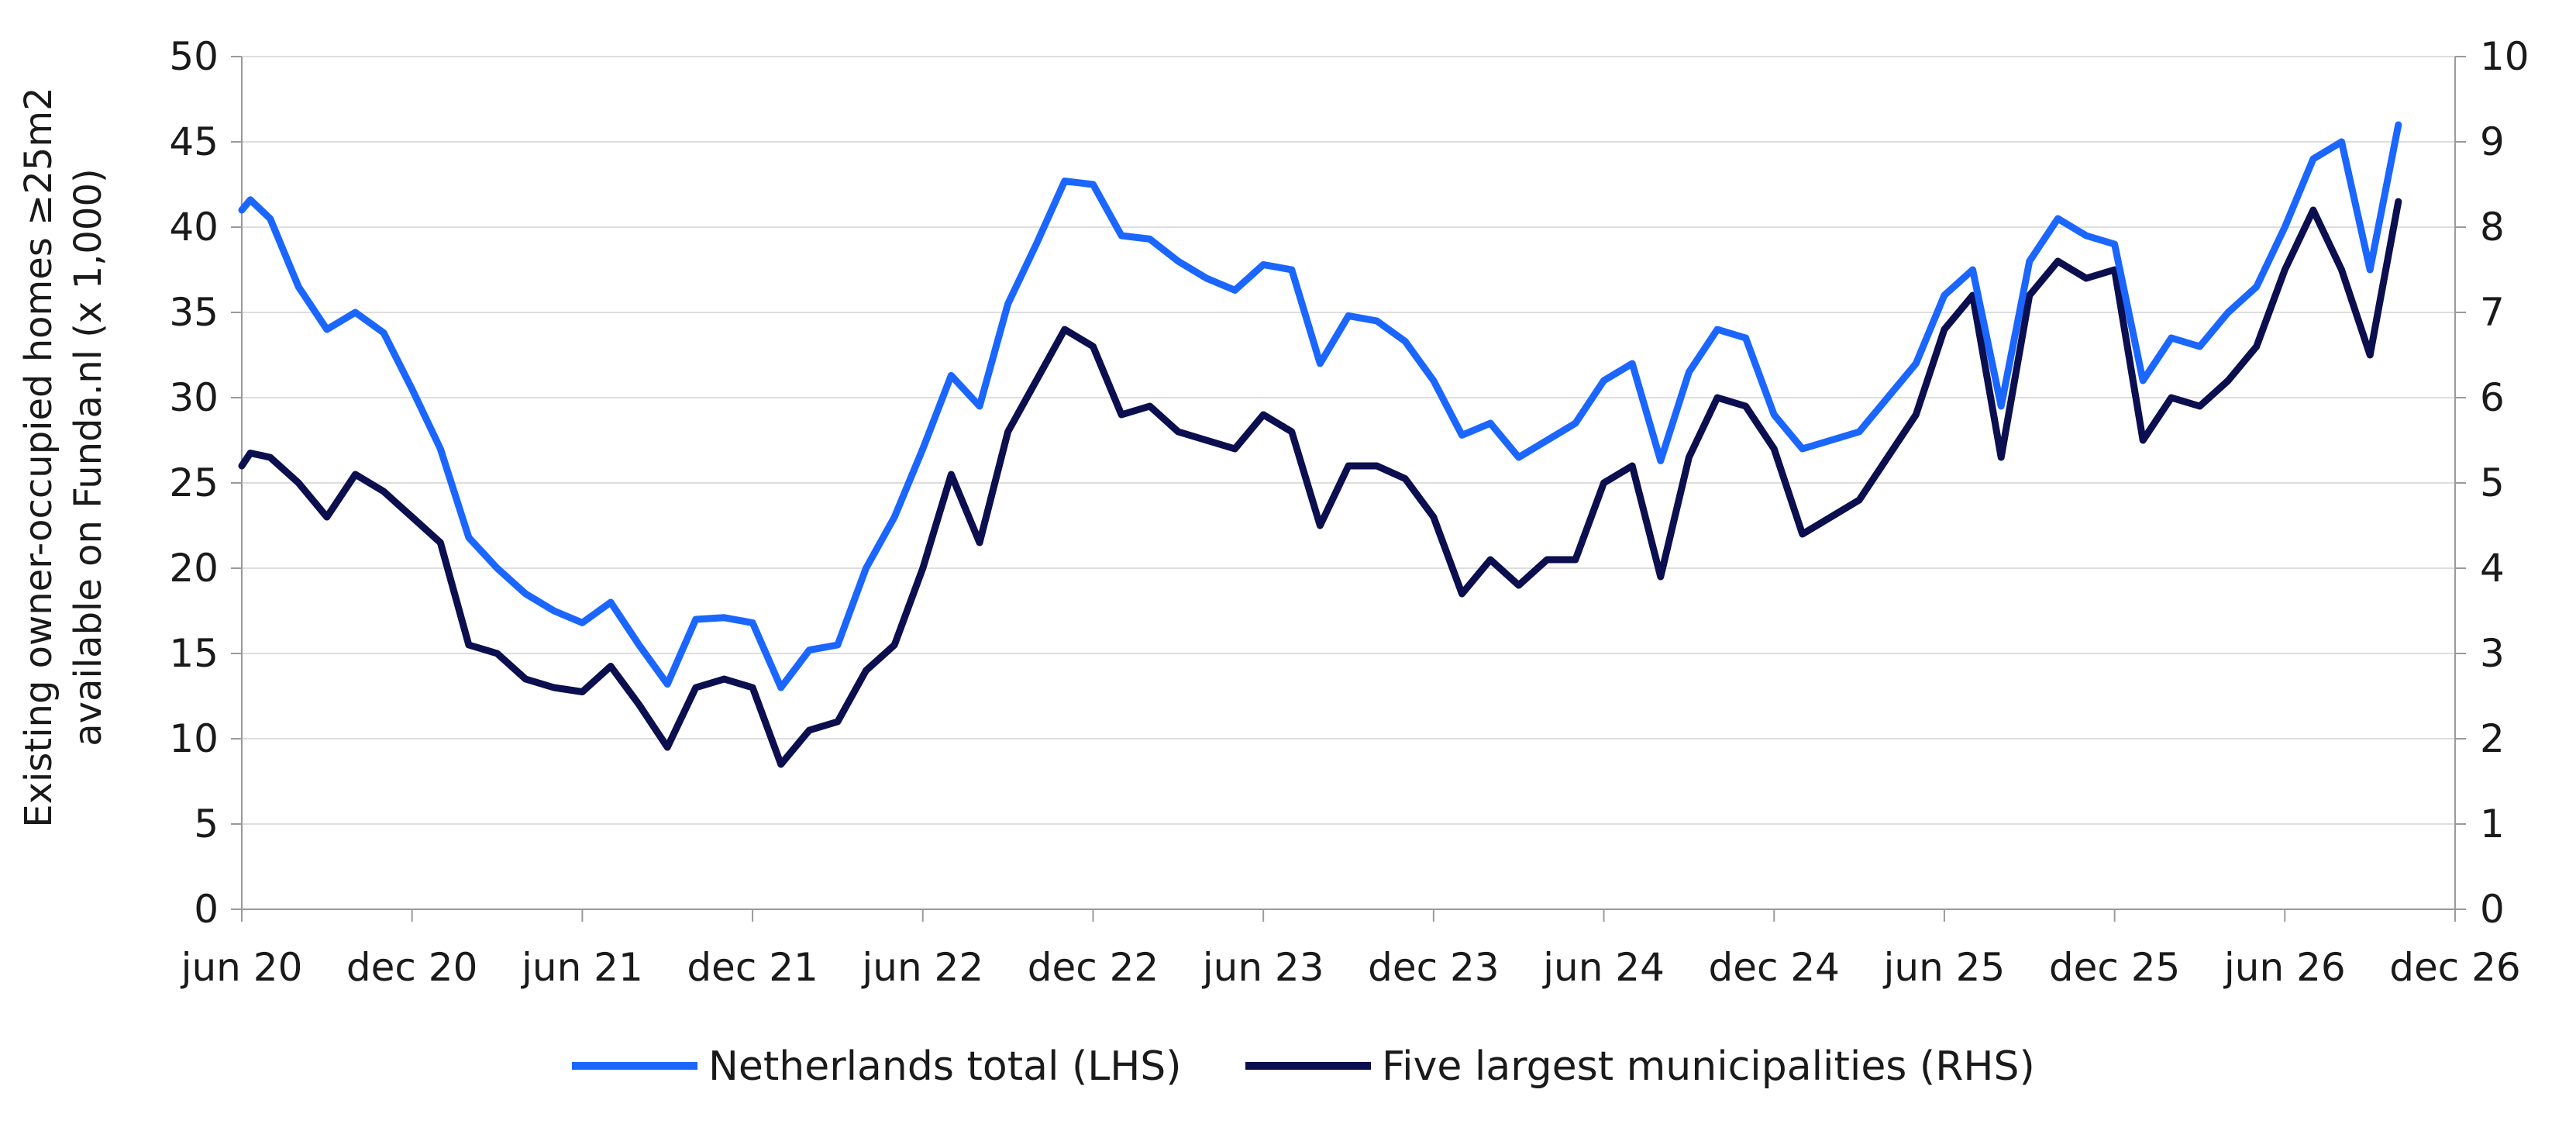 The image size is (2576, 1124). I want to click on left-tick-label: 10, so click(194, 738).